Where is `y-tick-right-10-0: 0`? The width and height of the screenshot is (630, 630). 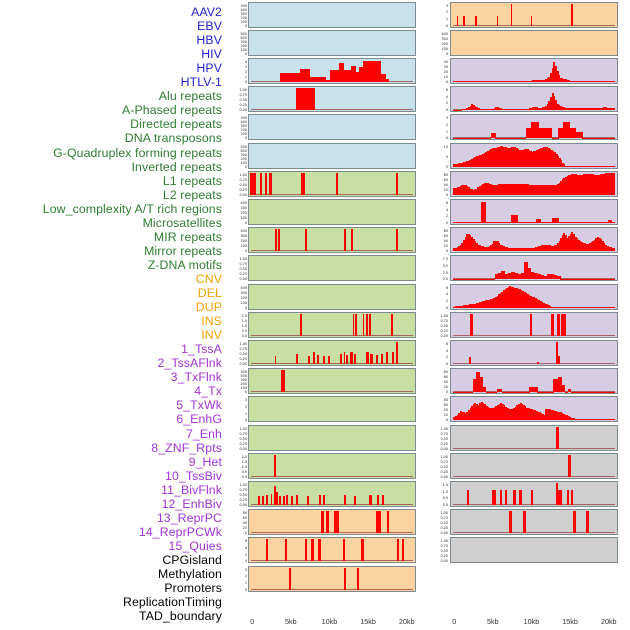
y-tick-right-10-0: 0 is located at coordinates (446, 307).